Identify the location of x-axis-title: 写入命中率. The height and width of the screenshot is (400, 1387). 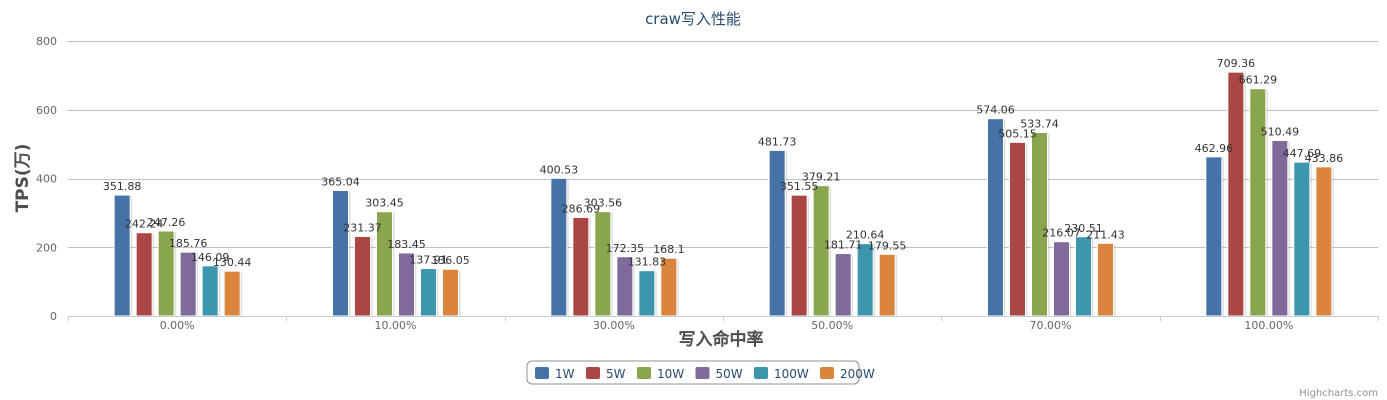
(721, 339).